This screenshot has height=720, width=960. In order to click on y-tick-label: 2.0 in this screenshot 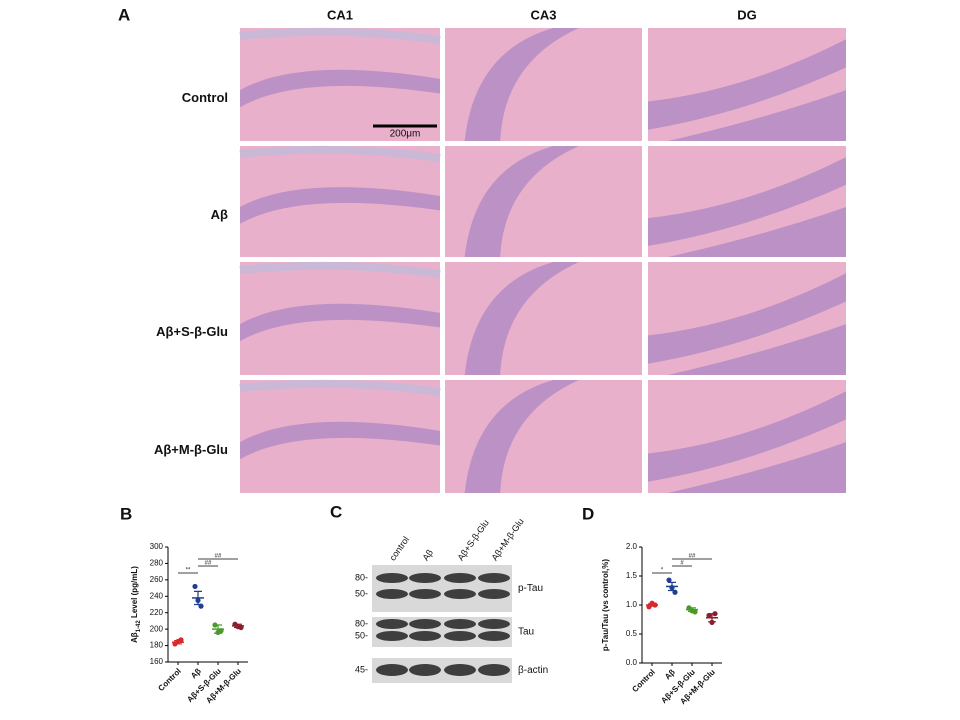, I will do `click(632, 546)`.